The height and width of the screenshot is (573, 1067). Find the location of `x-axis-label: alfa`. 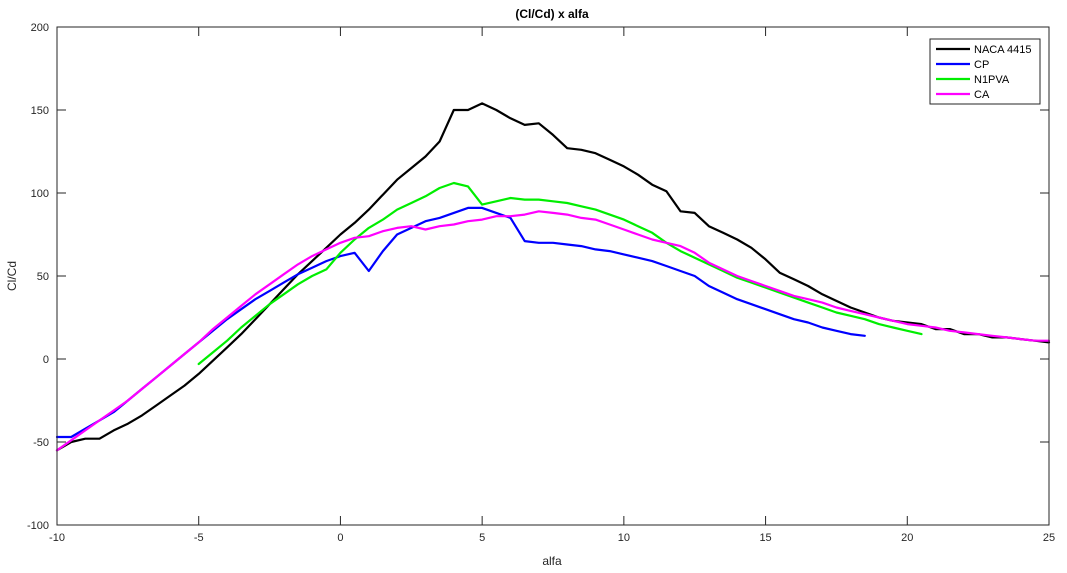

x-axis-label: alfa is located at coordinates (552, 561).